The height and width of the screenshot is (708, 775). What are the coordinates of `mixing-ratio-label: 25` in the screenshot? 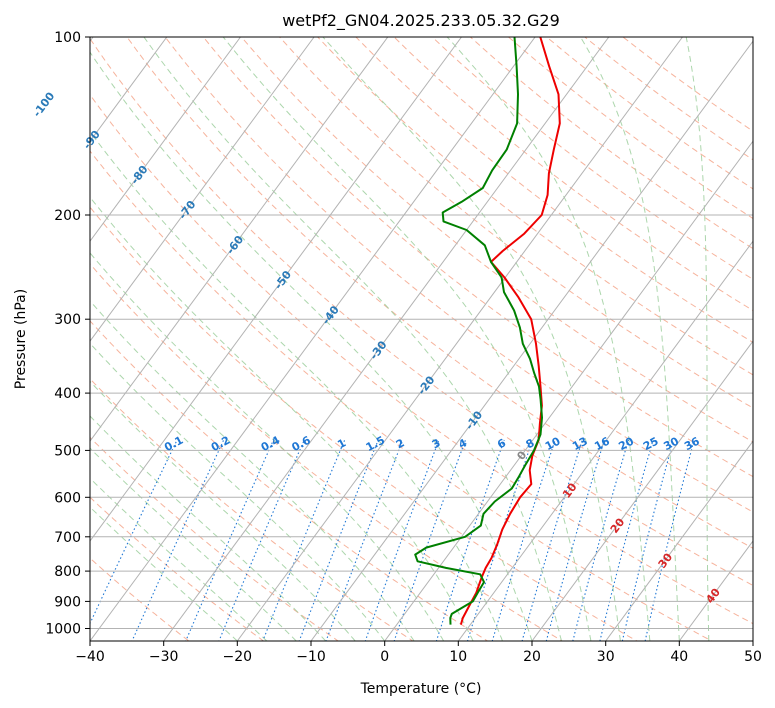 It's located at (651, 444).